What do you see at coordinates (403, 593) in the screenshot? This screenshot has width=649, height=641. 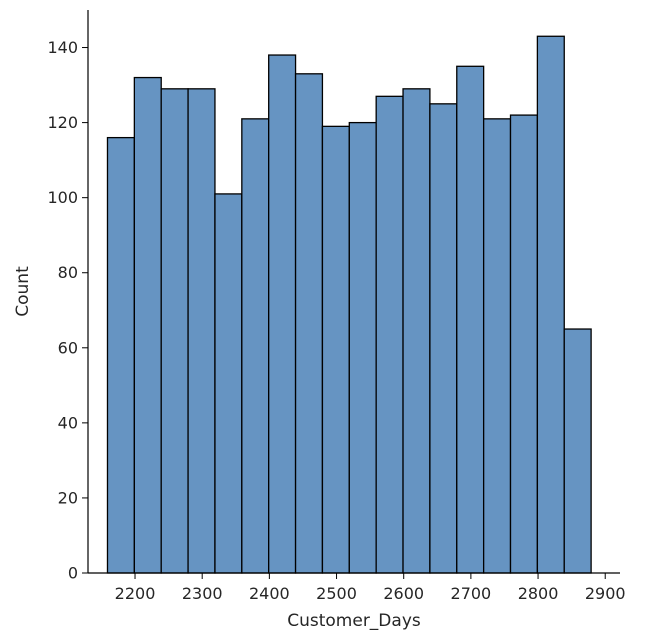 I see `x-tick-label: 2600` at bounding box center [403, 593].